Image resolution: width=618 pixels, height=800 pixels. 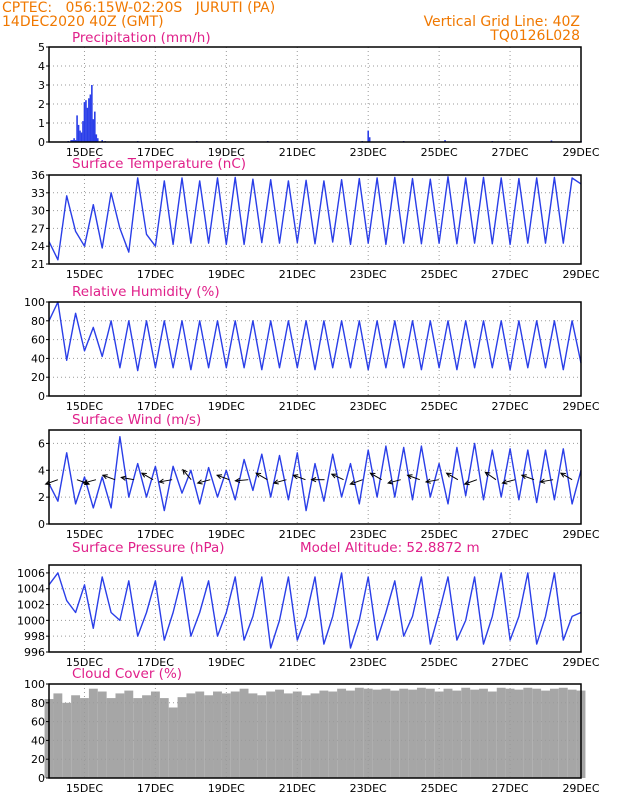 I want to click on header-date: 14DEC2020 40Z (GMT), so click(x=83, y=22).